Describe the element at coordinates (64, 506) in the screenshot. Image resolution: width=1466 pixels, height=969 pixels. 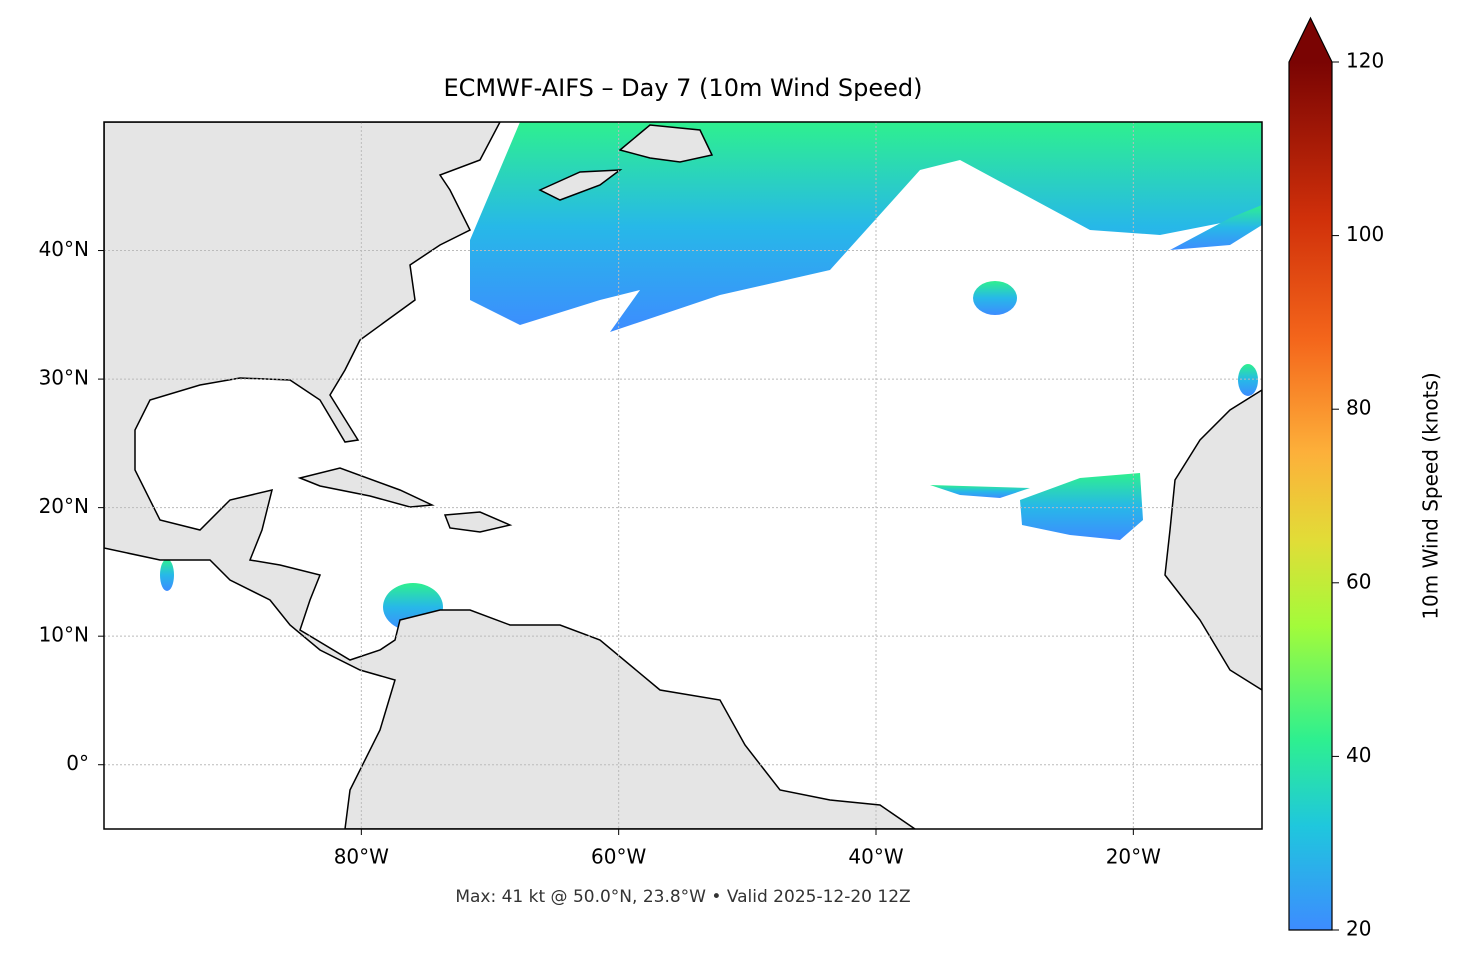
I see `y-tick-label: 20°N` at that location.